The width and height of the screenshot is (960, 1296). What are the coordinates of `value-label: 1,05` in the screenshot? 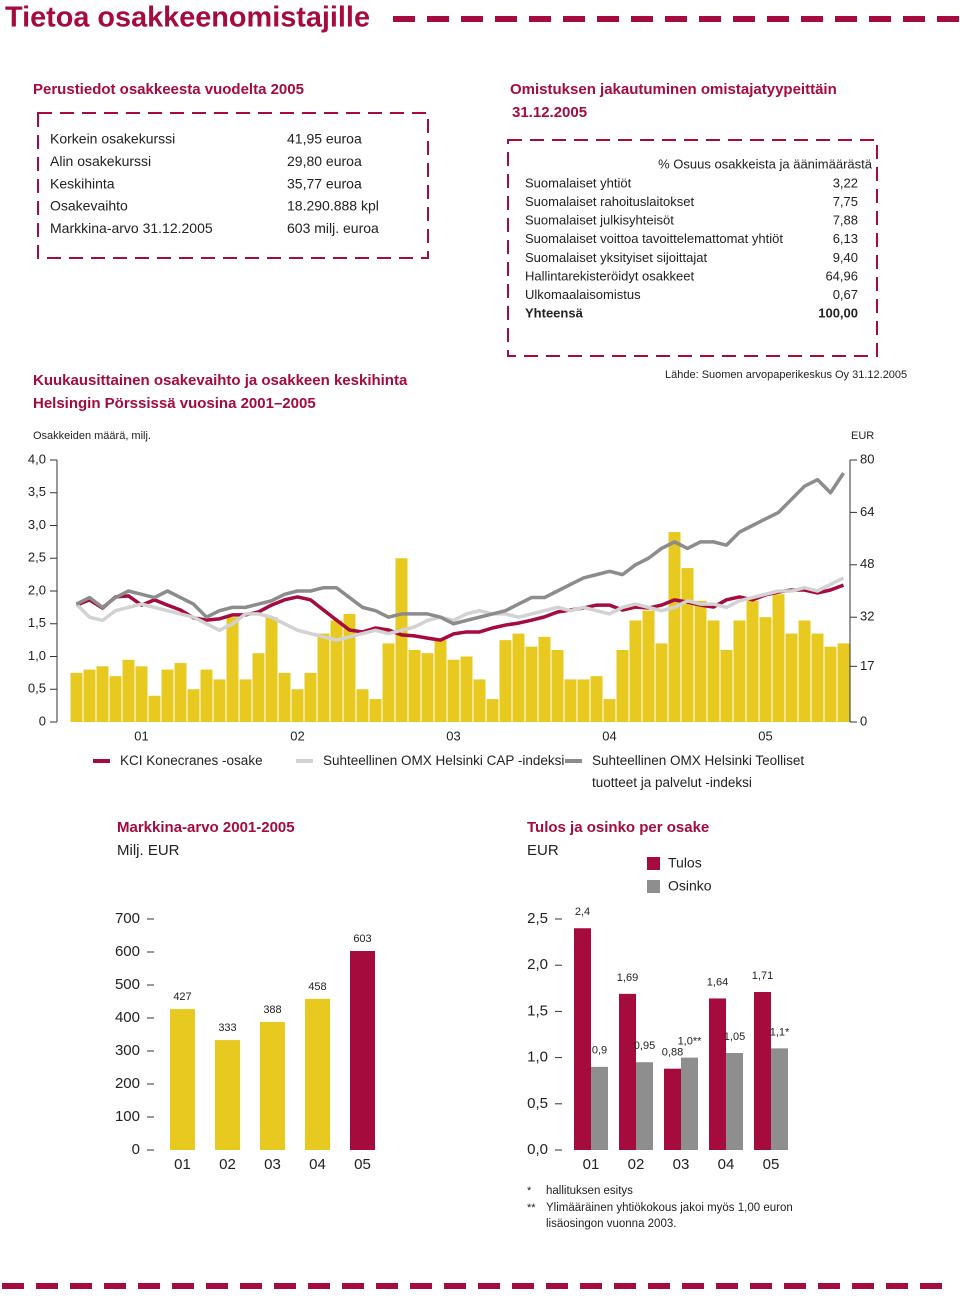 It's located at (734, 1037).